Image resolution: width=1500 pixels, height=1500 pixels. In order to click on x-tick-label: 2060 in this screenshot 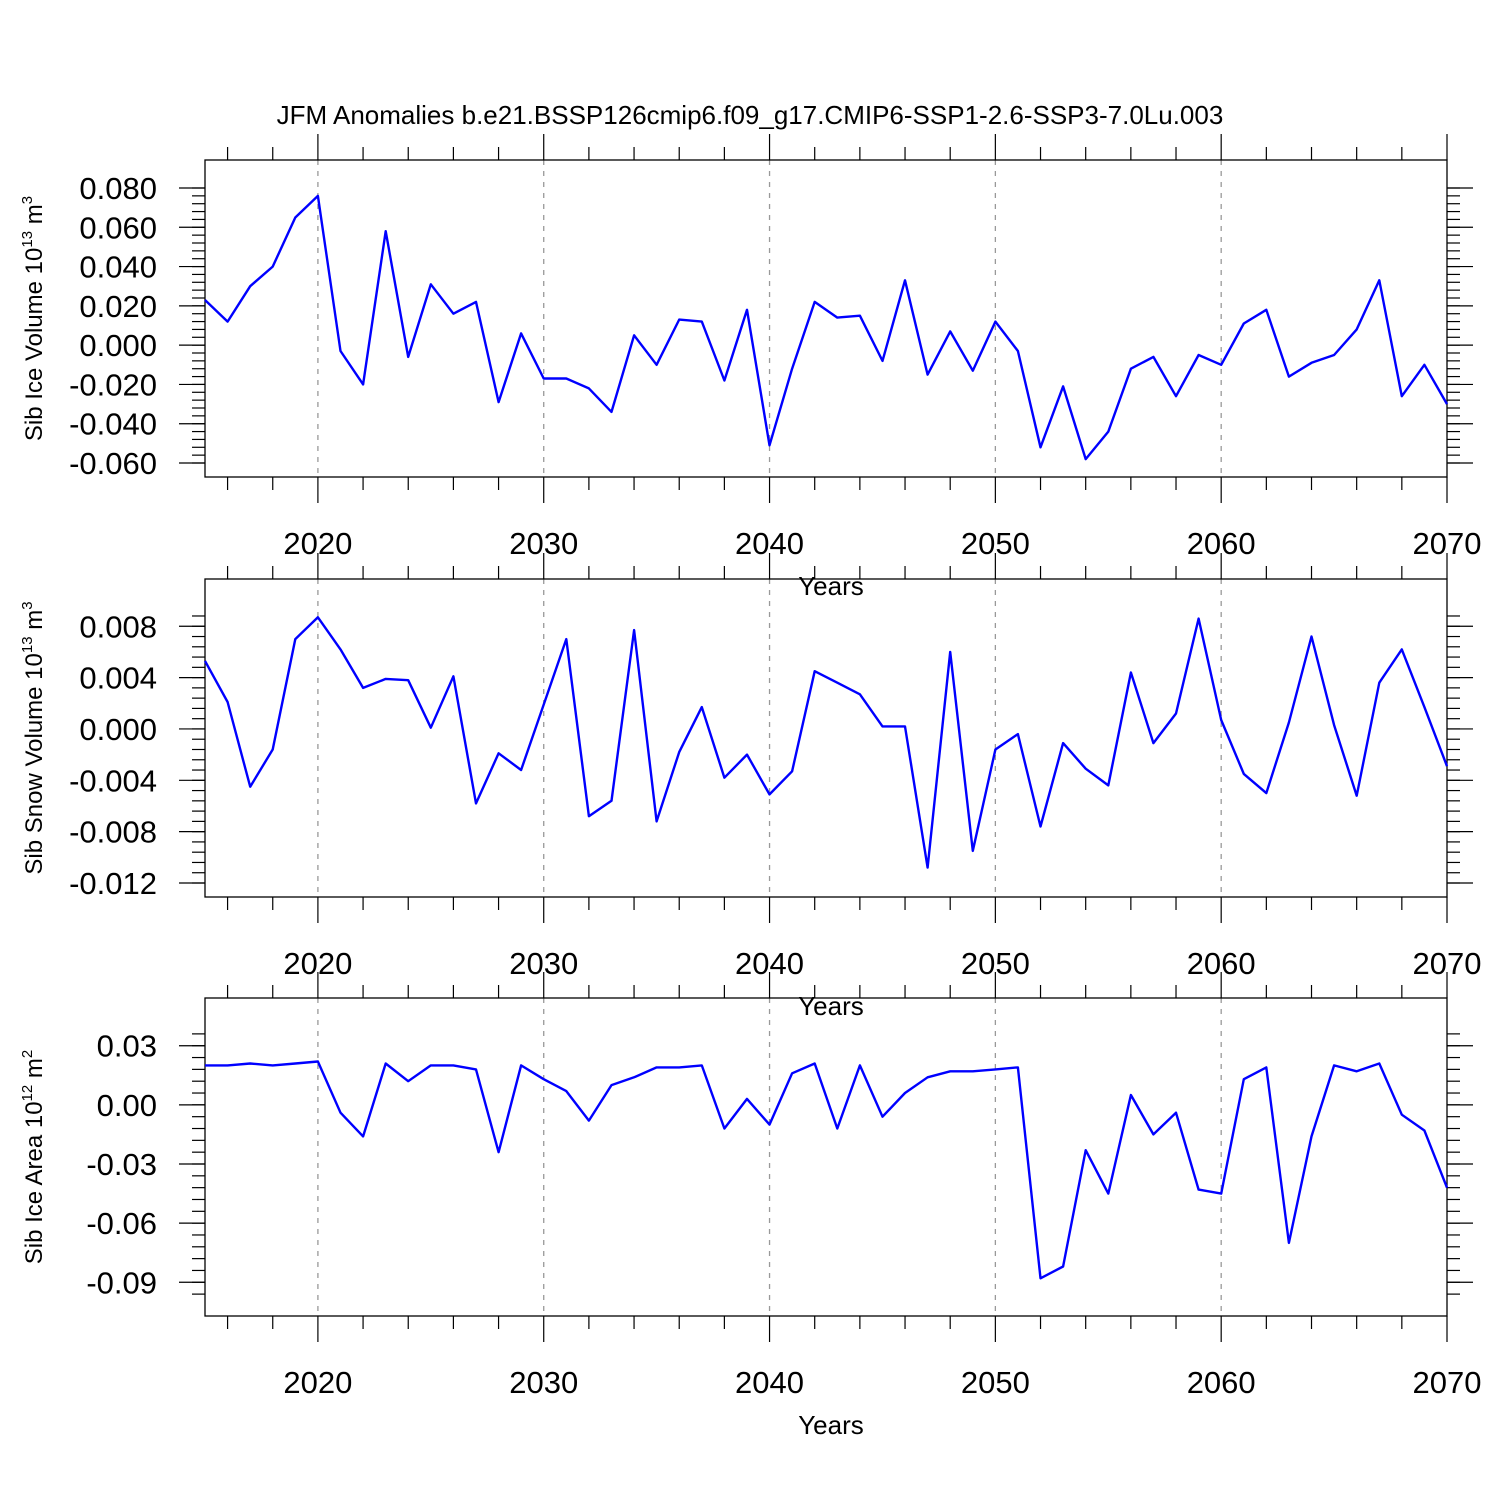, I will do `click(1221, 1382)`.